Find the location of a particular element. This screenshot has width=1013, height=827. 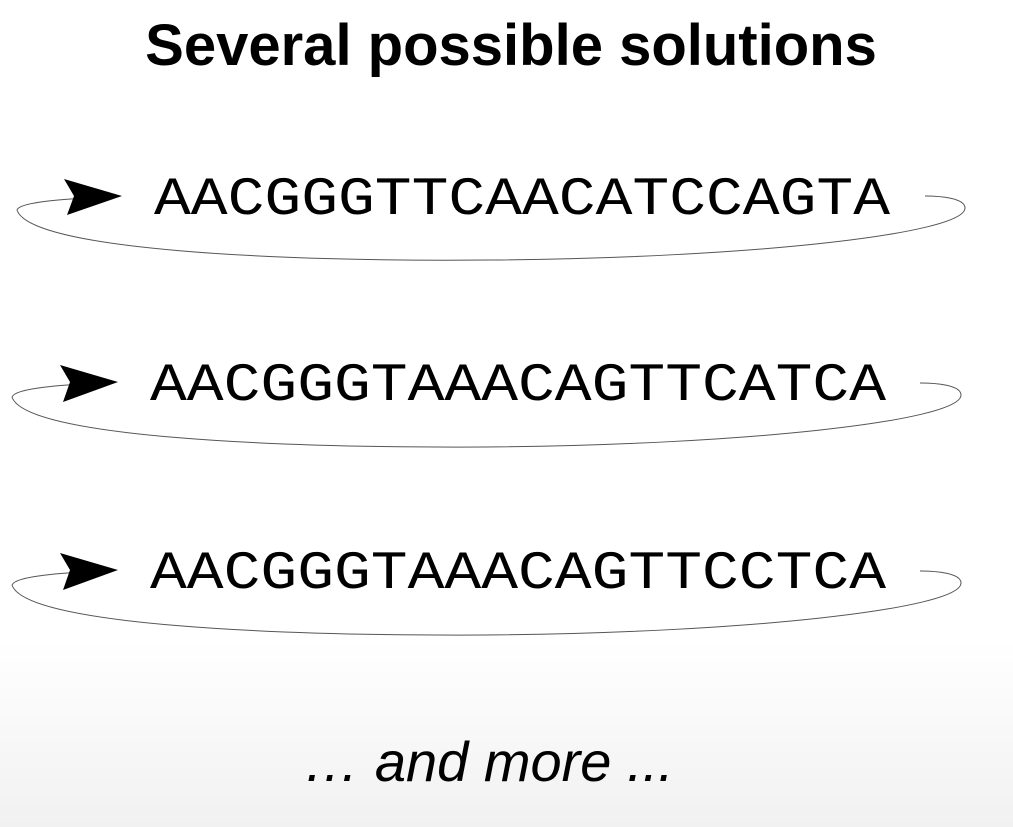

sequence-text-2: AACGGGTAAACAGTTCATCA is located at coordinates (518, 386).